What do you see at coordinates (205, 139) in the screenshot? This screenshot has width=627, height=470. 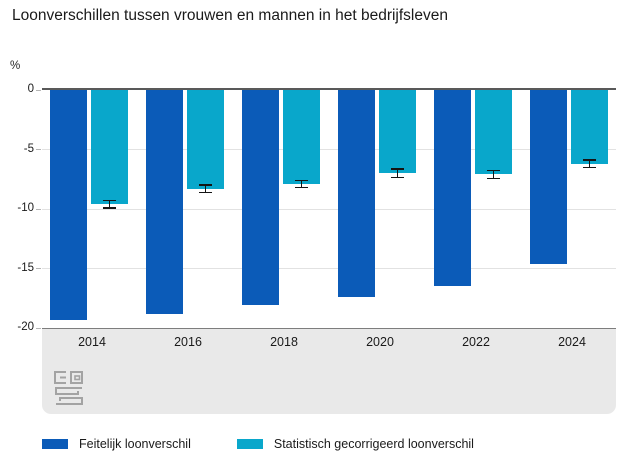 I see `bar-2016-series1` at bounding box center [205, 139].